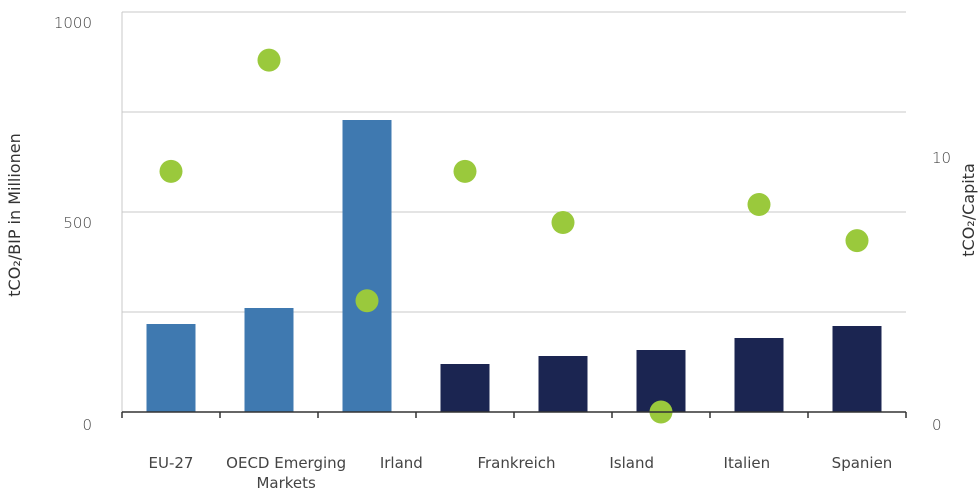 This screenshot has width=980, height=492. Describe the element at coordinates (516, 463) in the screenshot. I see `category-label: Frankreich` at that location.